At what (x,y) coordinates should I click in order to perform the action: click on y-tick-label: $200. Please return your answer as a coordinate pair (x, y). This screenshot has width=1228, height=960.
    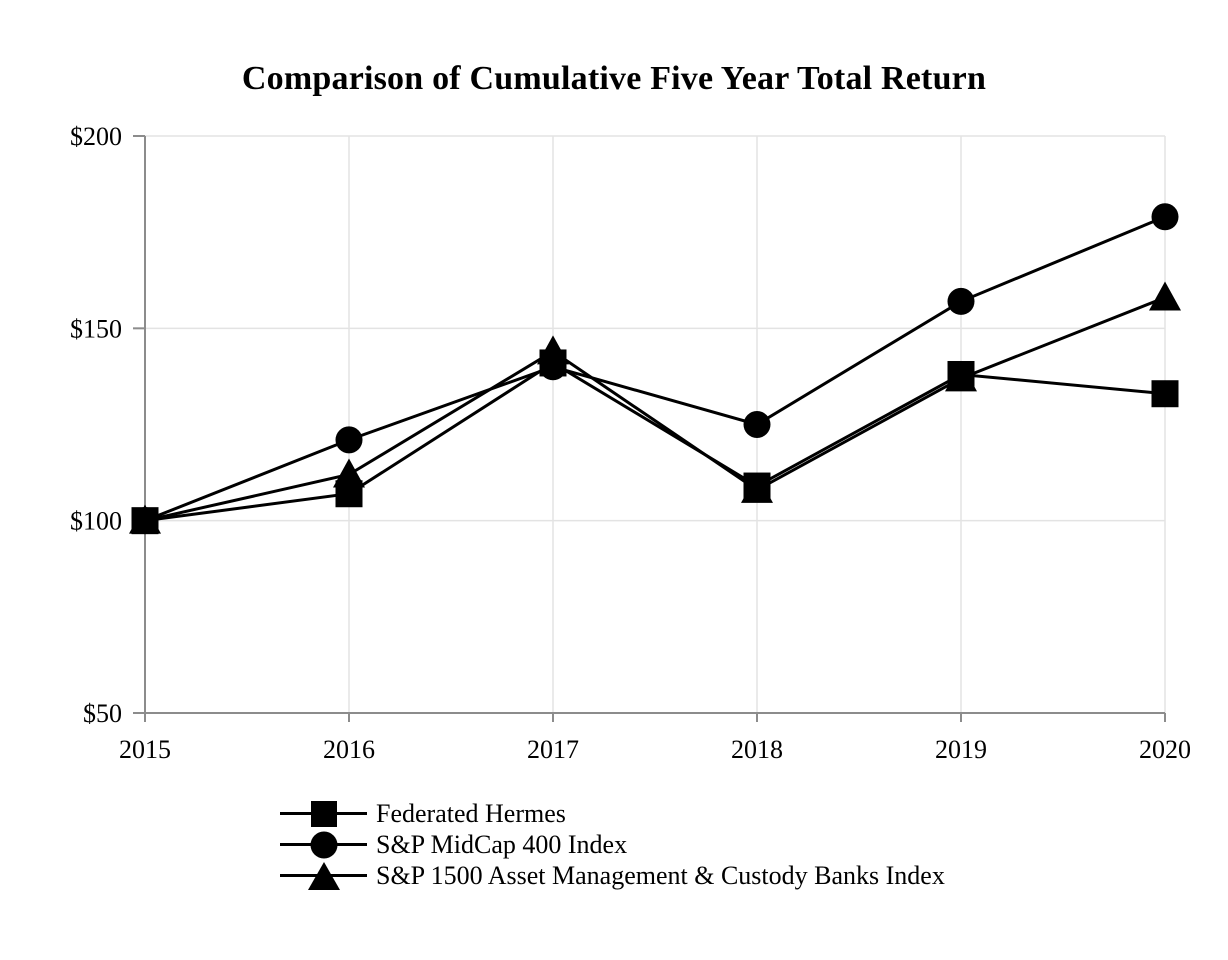
    Looking at the image, I should click on (96, 136).